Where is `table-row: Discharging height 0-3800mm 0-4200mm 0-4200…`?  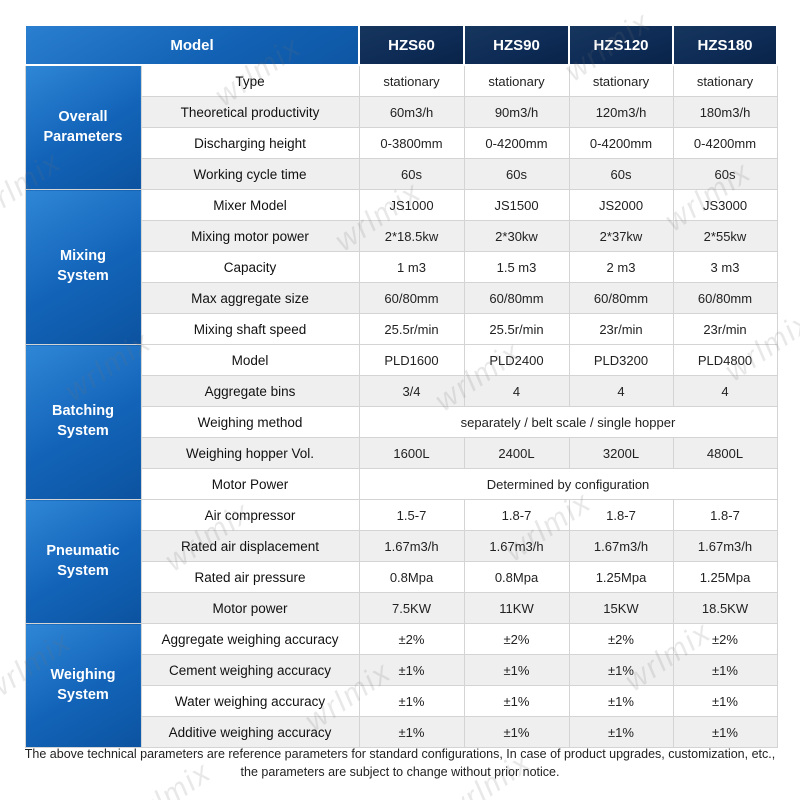 table-row: Discharging height 0-3800mm 0-4200mm 0-4200… is located at coordinates (401, 143).